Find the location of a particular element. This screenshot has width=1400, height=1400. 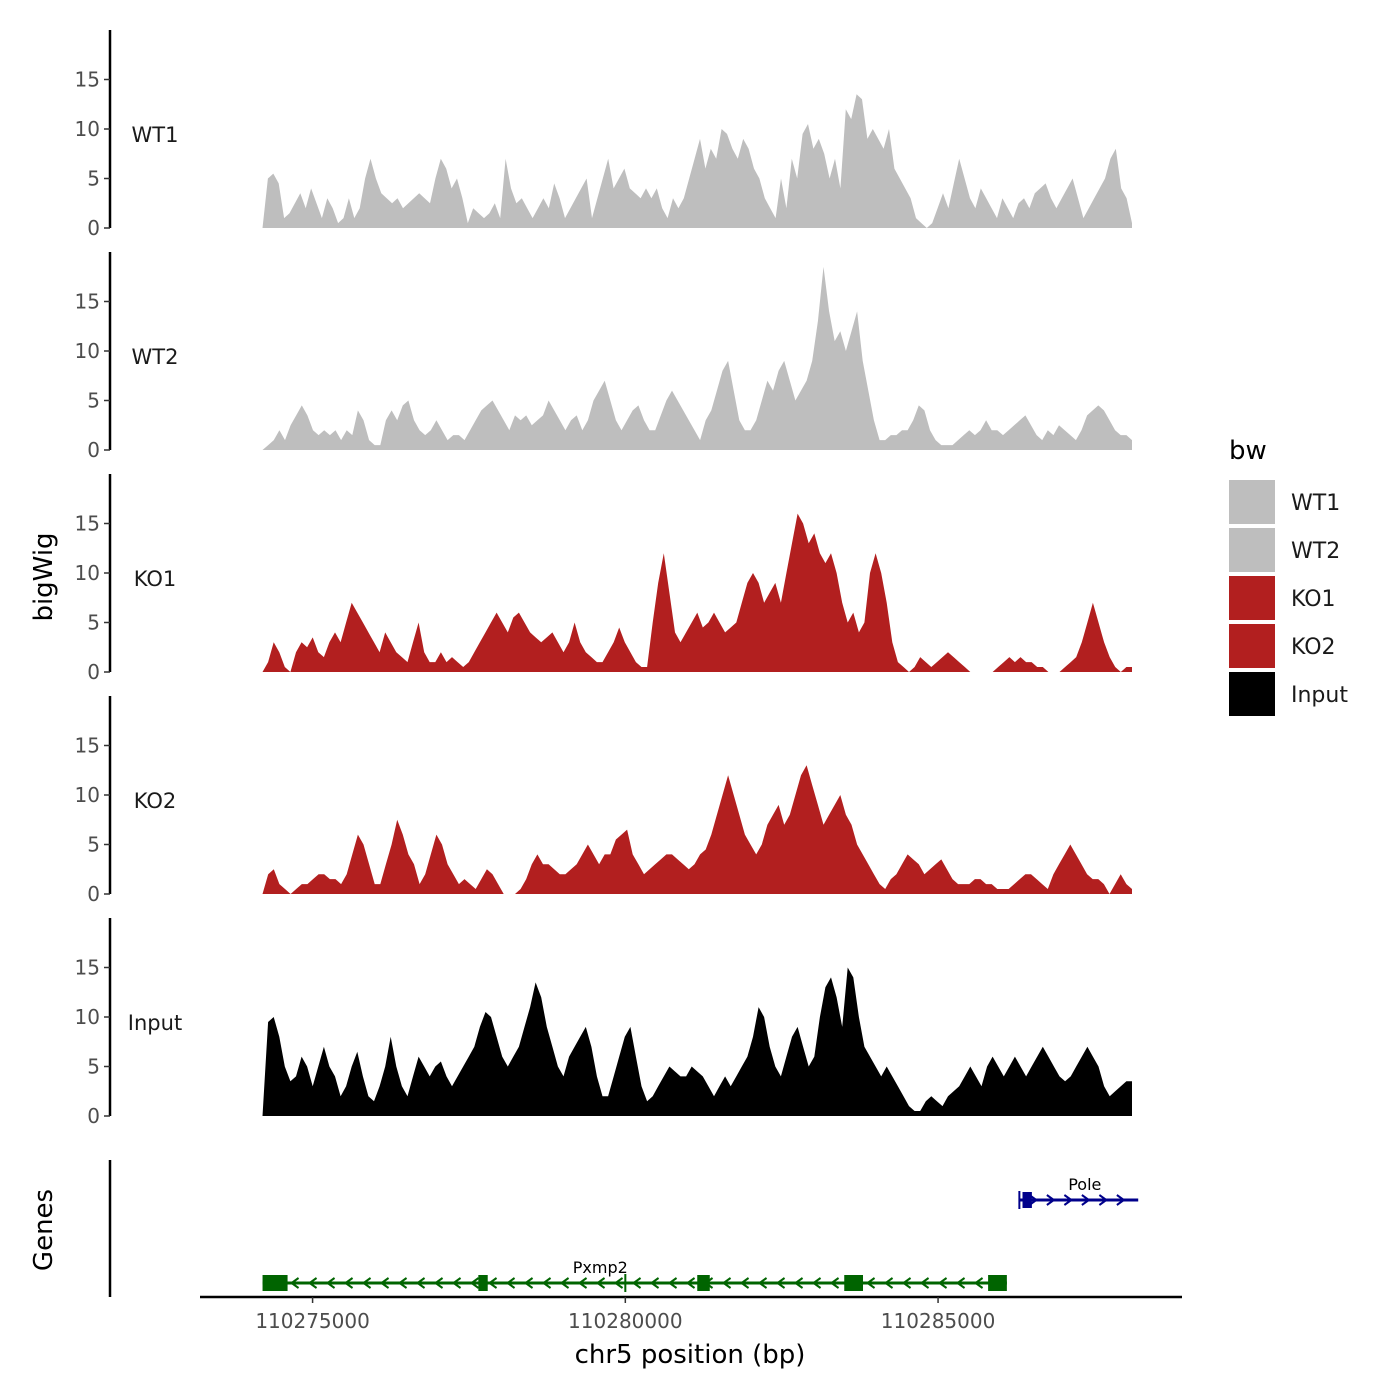

track-wt1: 0 5 10 15 WT1 is located at coordinates (603, 135).